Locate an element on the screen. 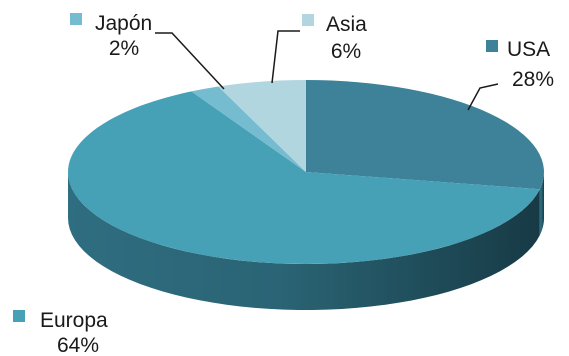 This screenshot has width=569, height=356. slice-name-label: Japón is located at coordinates (123, 23).